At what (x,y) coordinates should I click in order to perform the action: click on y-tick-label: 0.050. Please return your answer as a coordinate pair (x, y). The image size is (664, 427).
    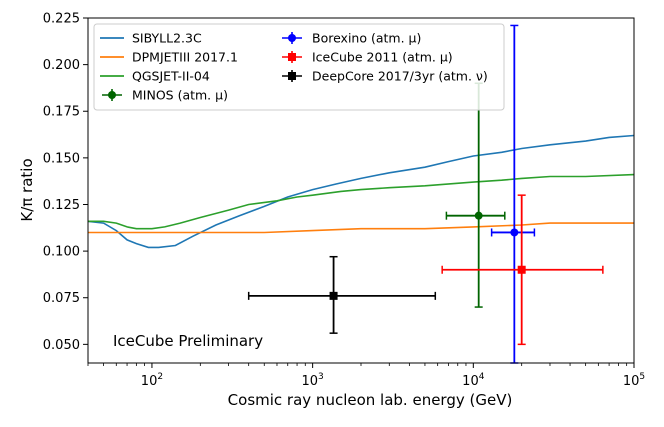
    Looking at the image, I should click on (61, 345).